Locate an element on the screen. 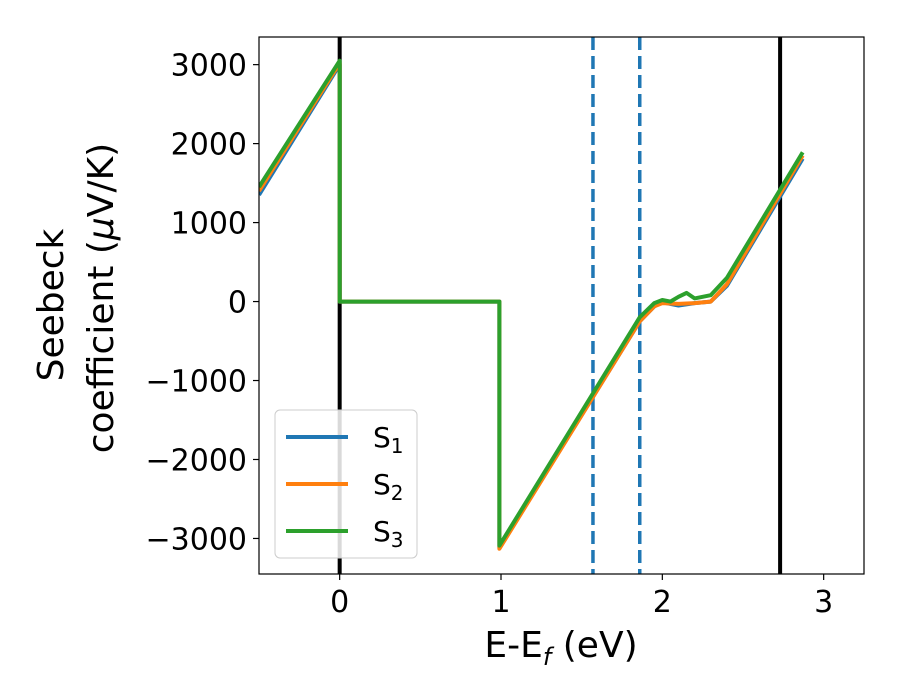 Image resolution: width=900 pixels, height=700 pixels. y-tick-label: −2000 is located at coordinates (196, 460).